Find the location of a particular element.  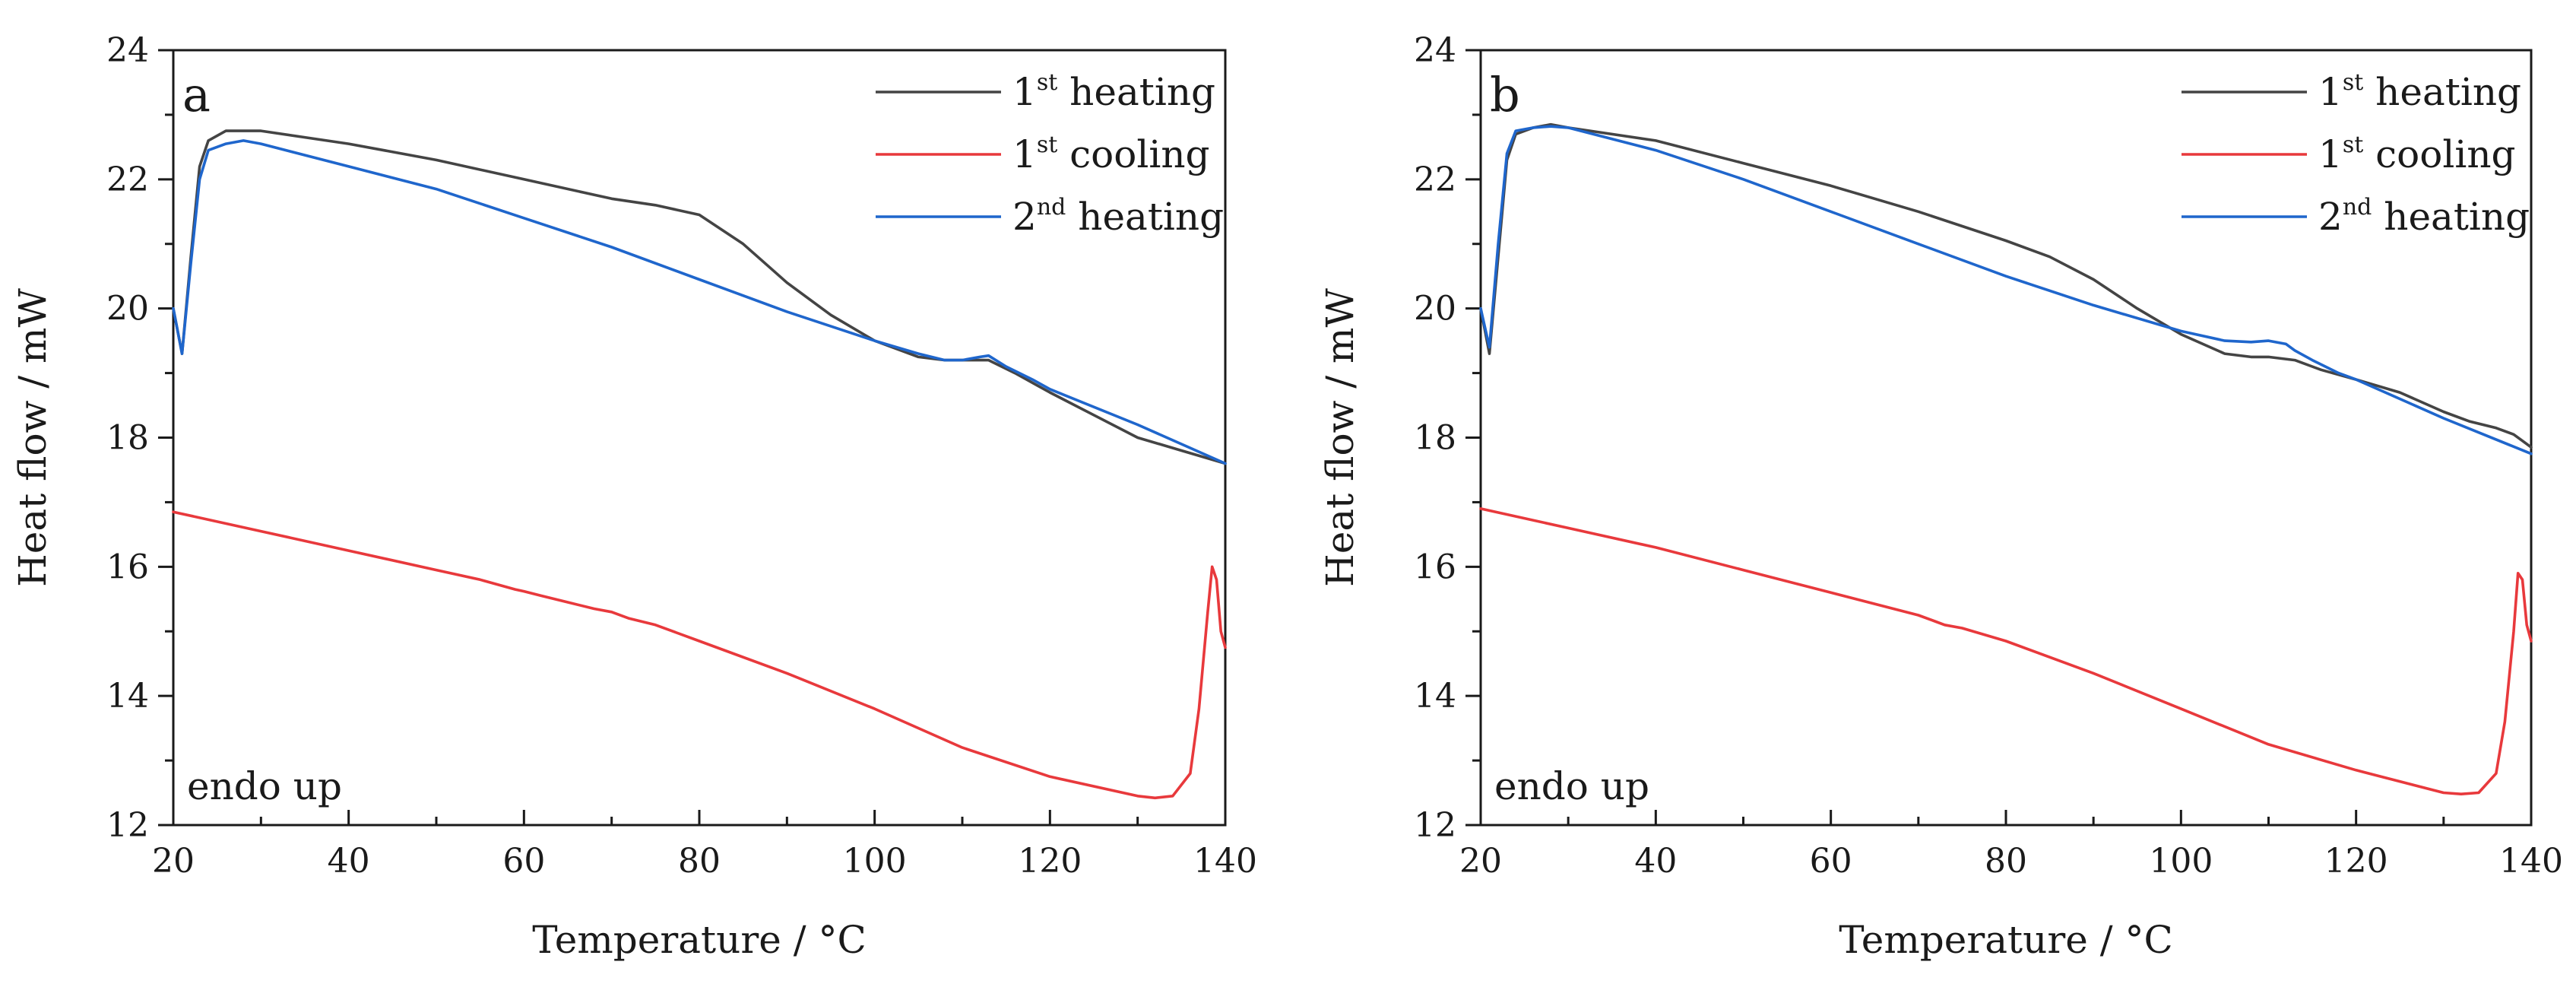

panel-label: b is located at coordinates (1505, 94).